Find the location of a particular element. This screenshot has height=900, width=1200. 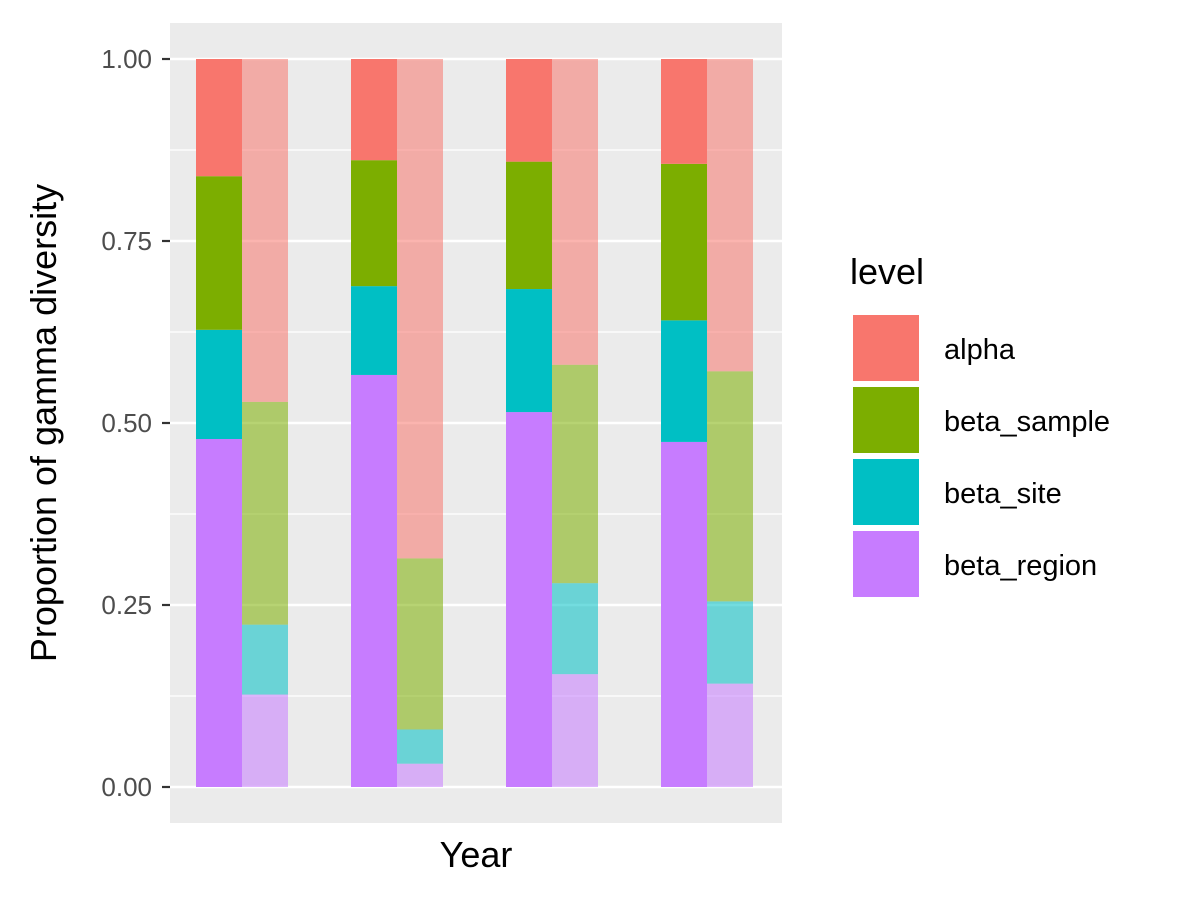

y-tick-label: 1.00 is located at coordinates (126, 59).